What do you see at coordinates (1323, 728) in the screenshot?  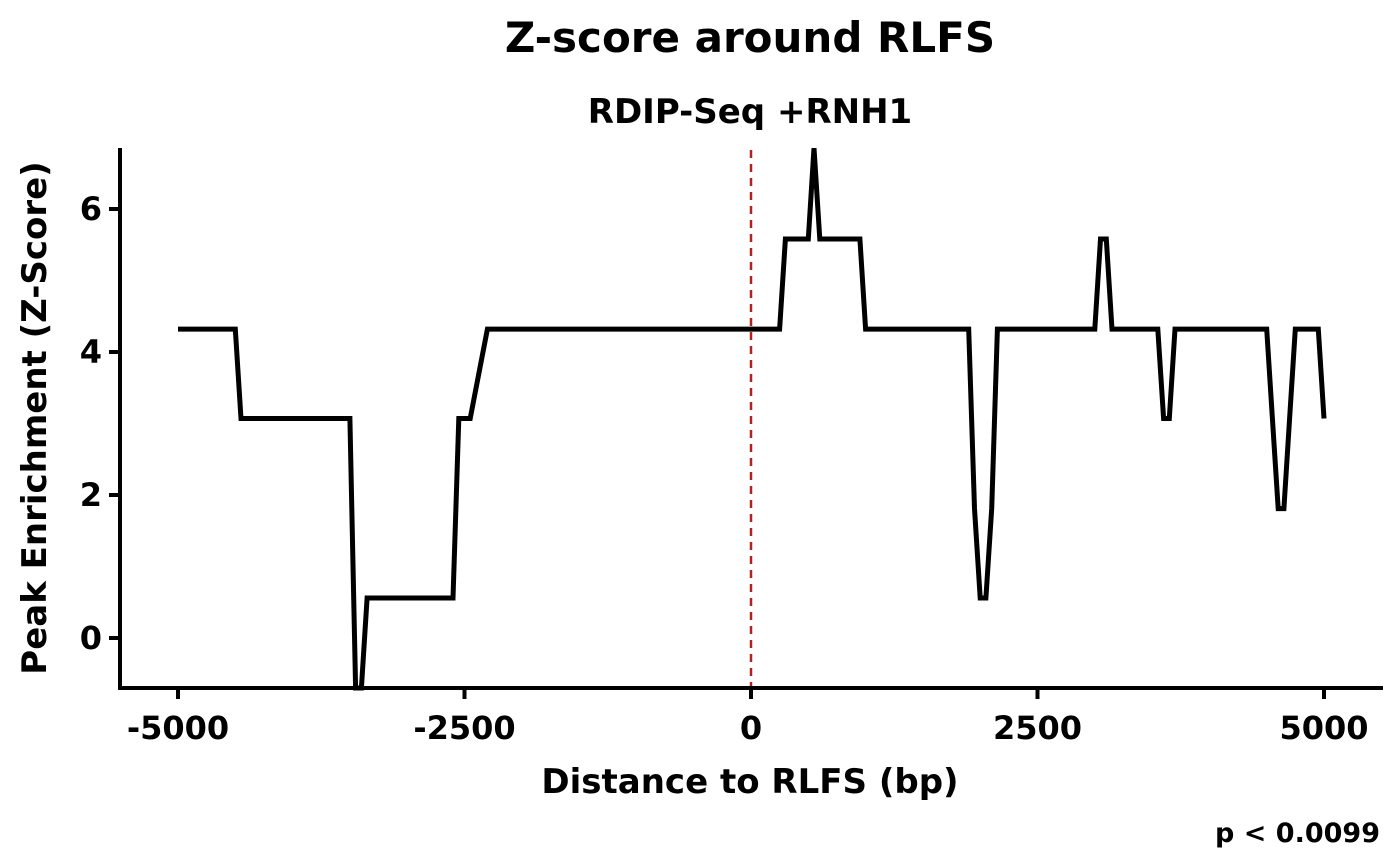 I see `x-tick-label: 5000` at bounding box center [1323, 728].